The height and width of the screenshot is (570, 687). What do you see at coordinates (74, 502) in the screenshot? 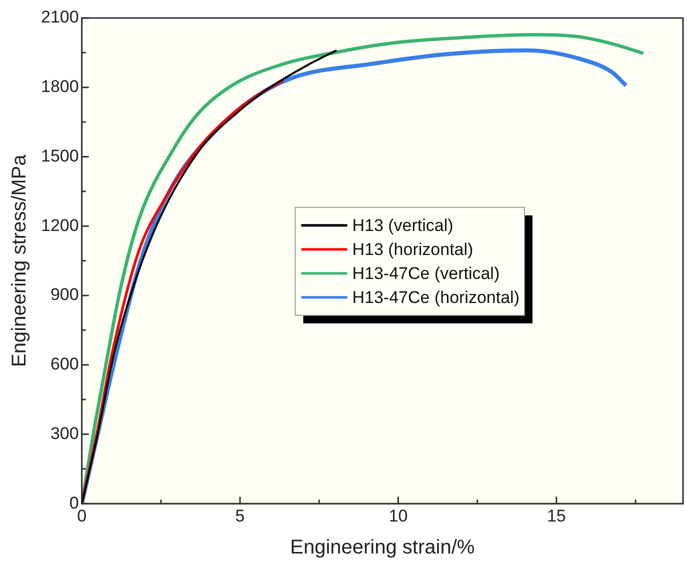
I see `y-tick-label: 0` at bounding box center [74, 502].